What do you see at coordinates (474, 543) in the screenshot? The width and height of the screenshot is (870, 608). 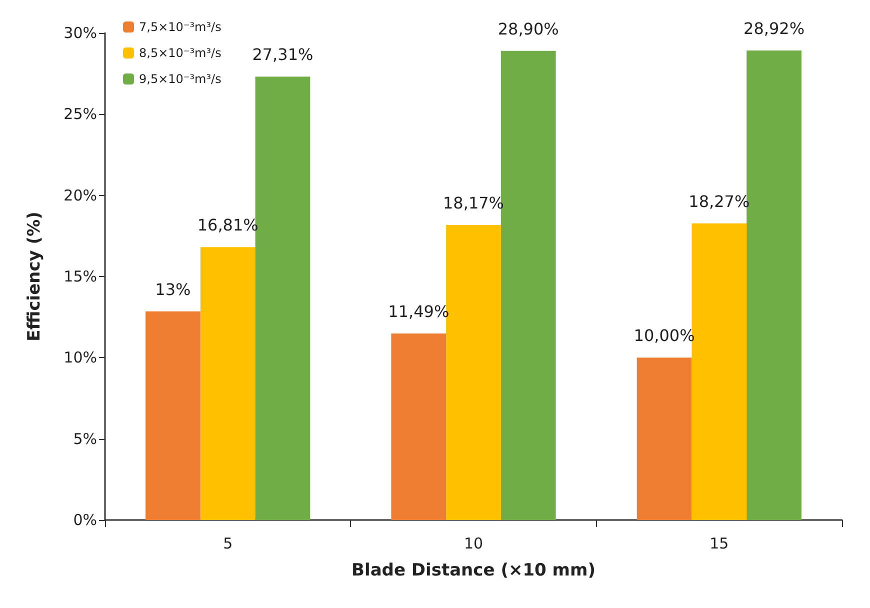 I see `x-tick-label: 10` at bounding box center [474, 543].